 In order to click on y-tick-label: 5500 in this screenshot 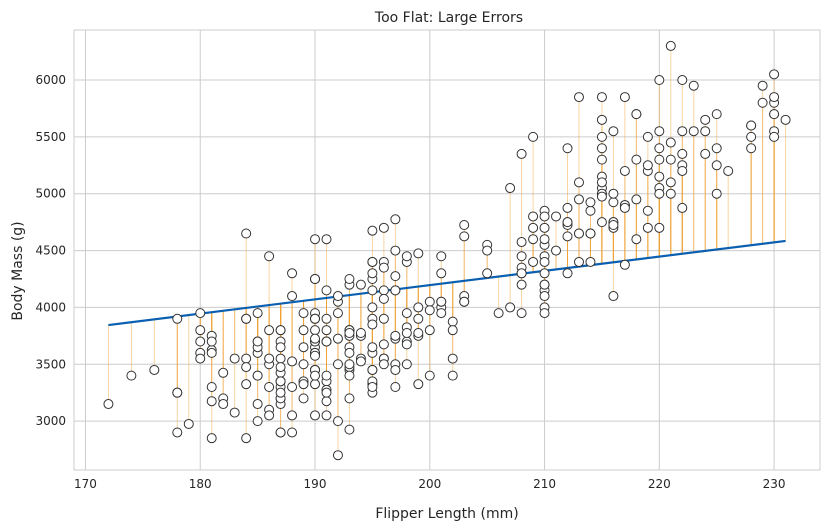, I will do `click(50, 137)`.